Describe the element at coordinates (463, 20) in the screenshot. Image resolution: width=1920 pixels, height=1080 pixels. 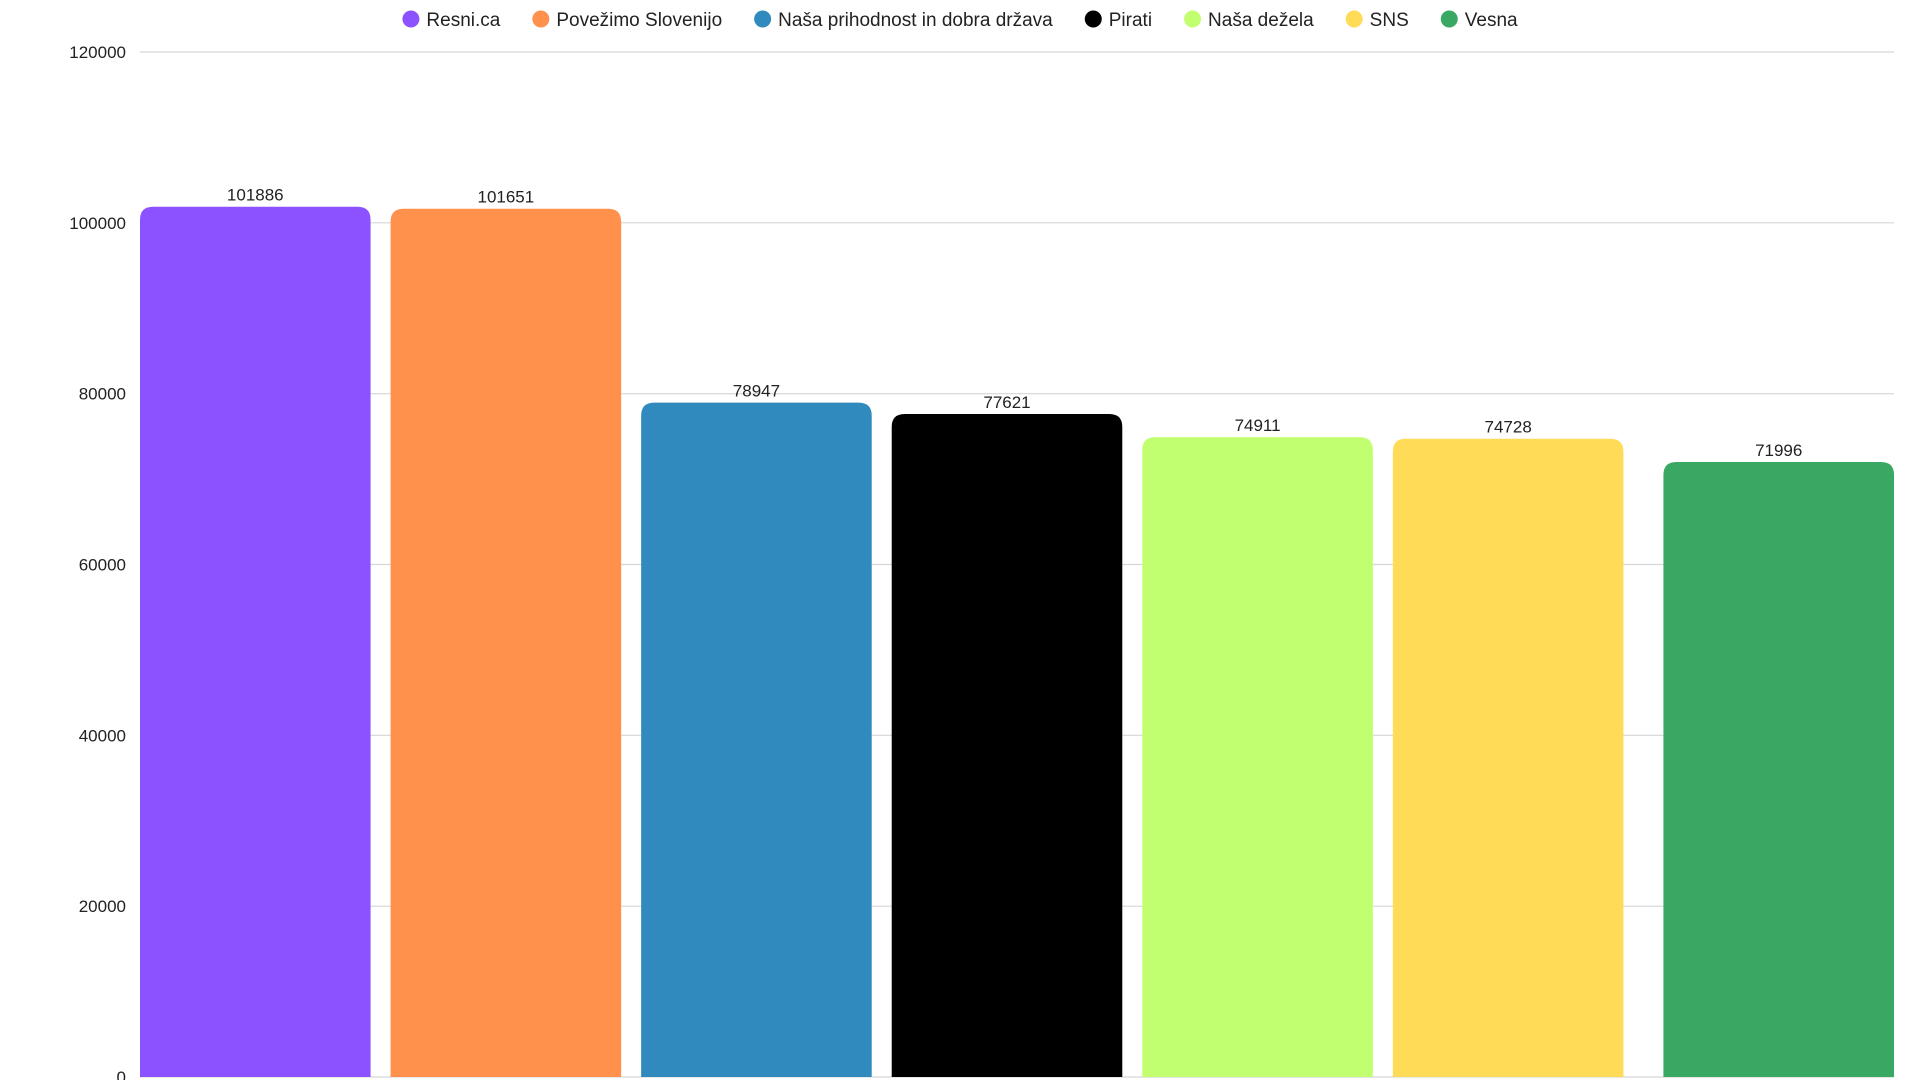
I see `legend-label: Resni.ca` at that location.